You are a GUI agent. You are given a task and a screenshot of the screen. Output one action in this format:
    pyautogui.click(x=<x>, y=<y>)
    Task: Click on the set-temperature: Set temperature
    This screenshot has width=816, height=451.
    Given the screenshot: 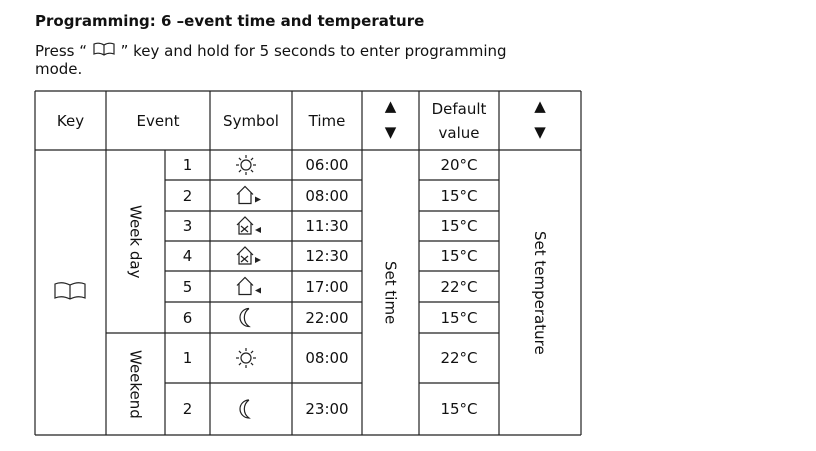 What is the action you would take?
    pyautogui.click(x=540, y=292)
    